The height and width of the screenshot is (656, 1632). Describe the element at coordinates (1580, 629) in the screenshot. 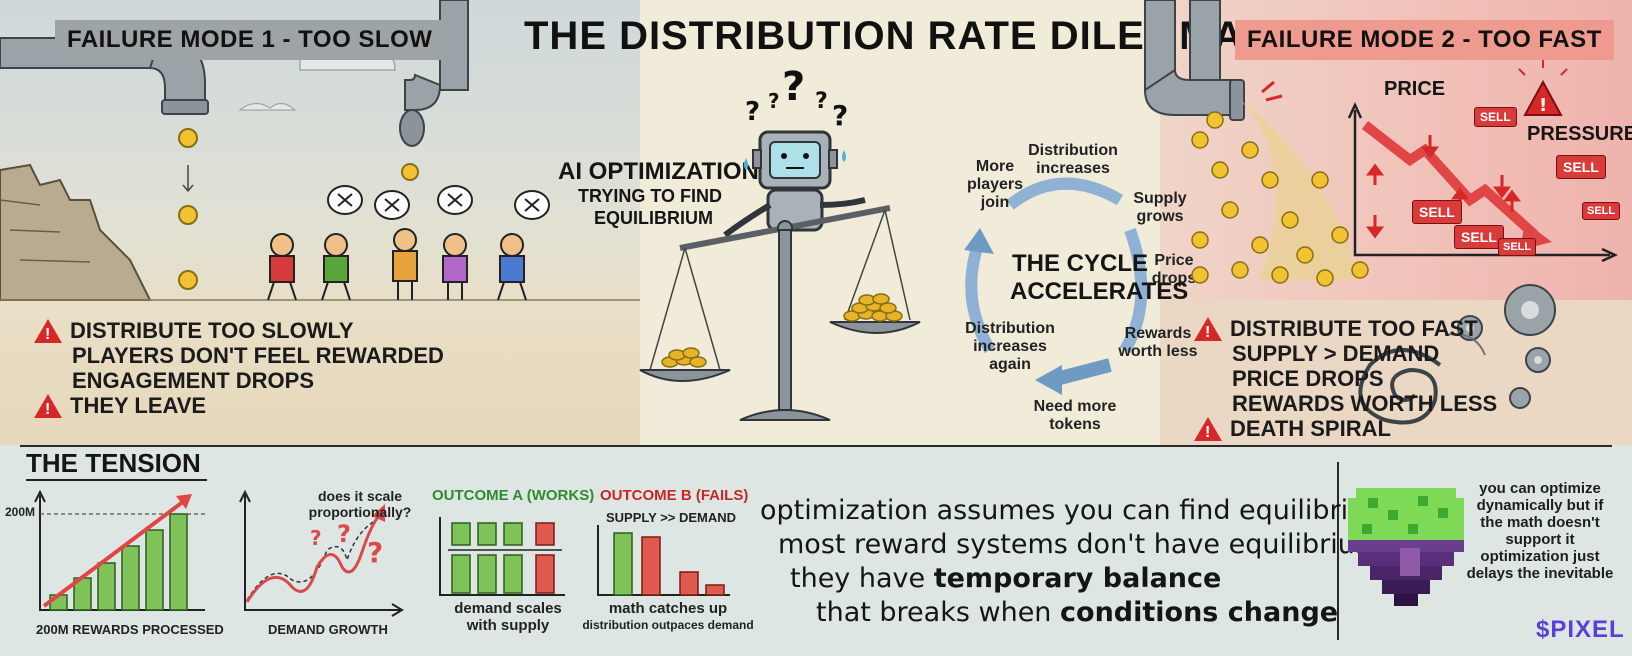

I see `brand-label: $PIXEL` at that location.